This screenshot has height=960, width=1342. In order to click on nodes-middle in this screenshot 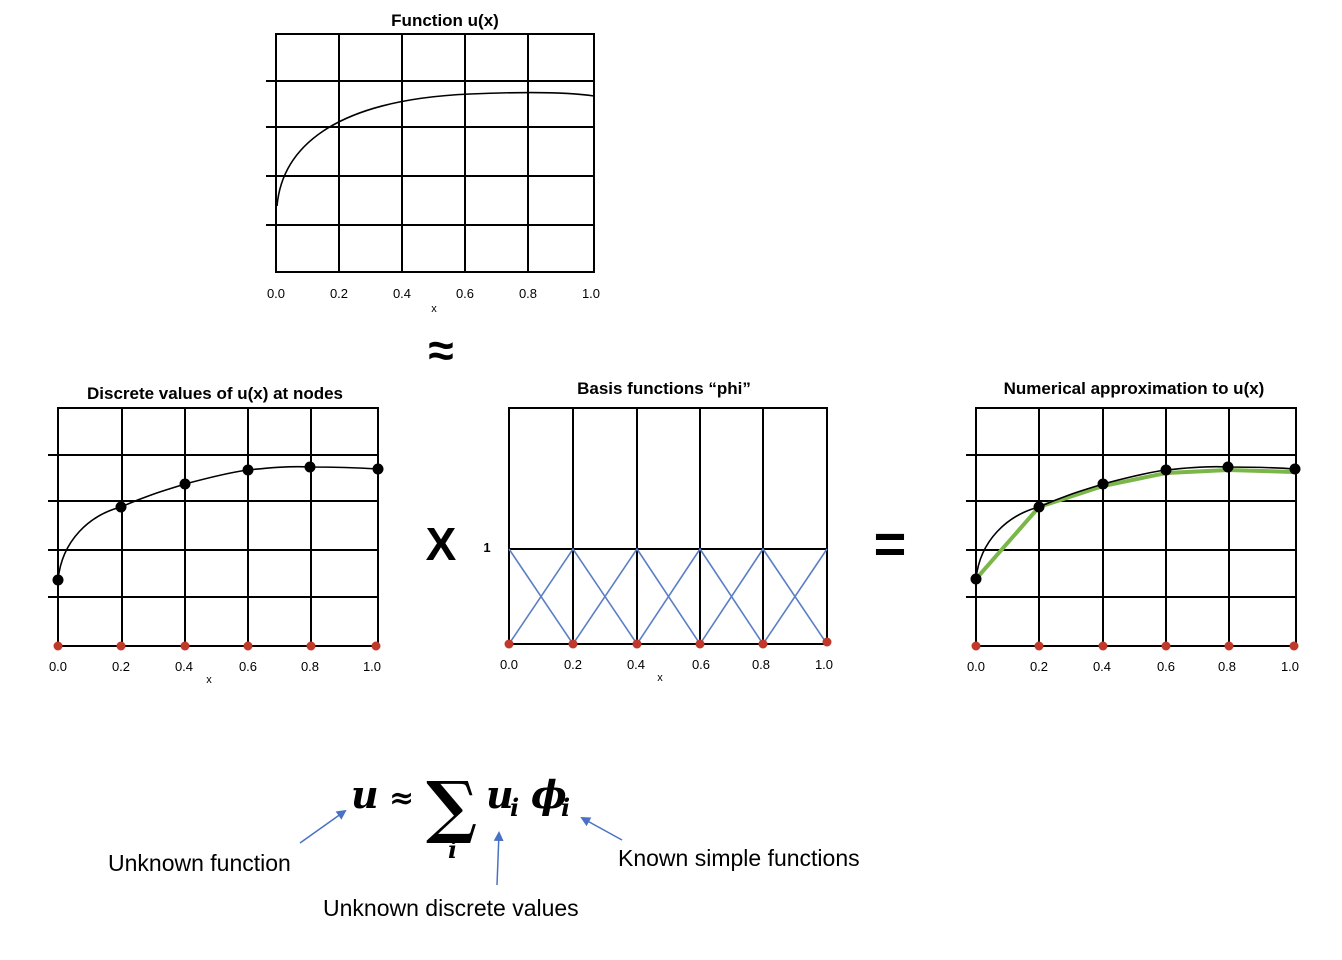, I will do `click(668, 643)`.